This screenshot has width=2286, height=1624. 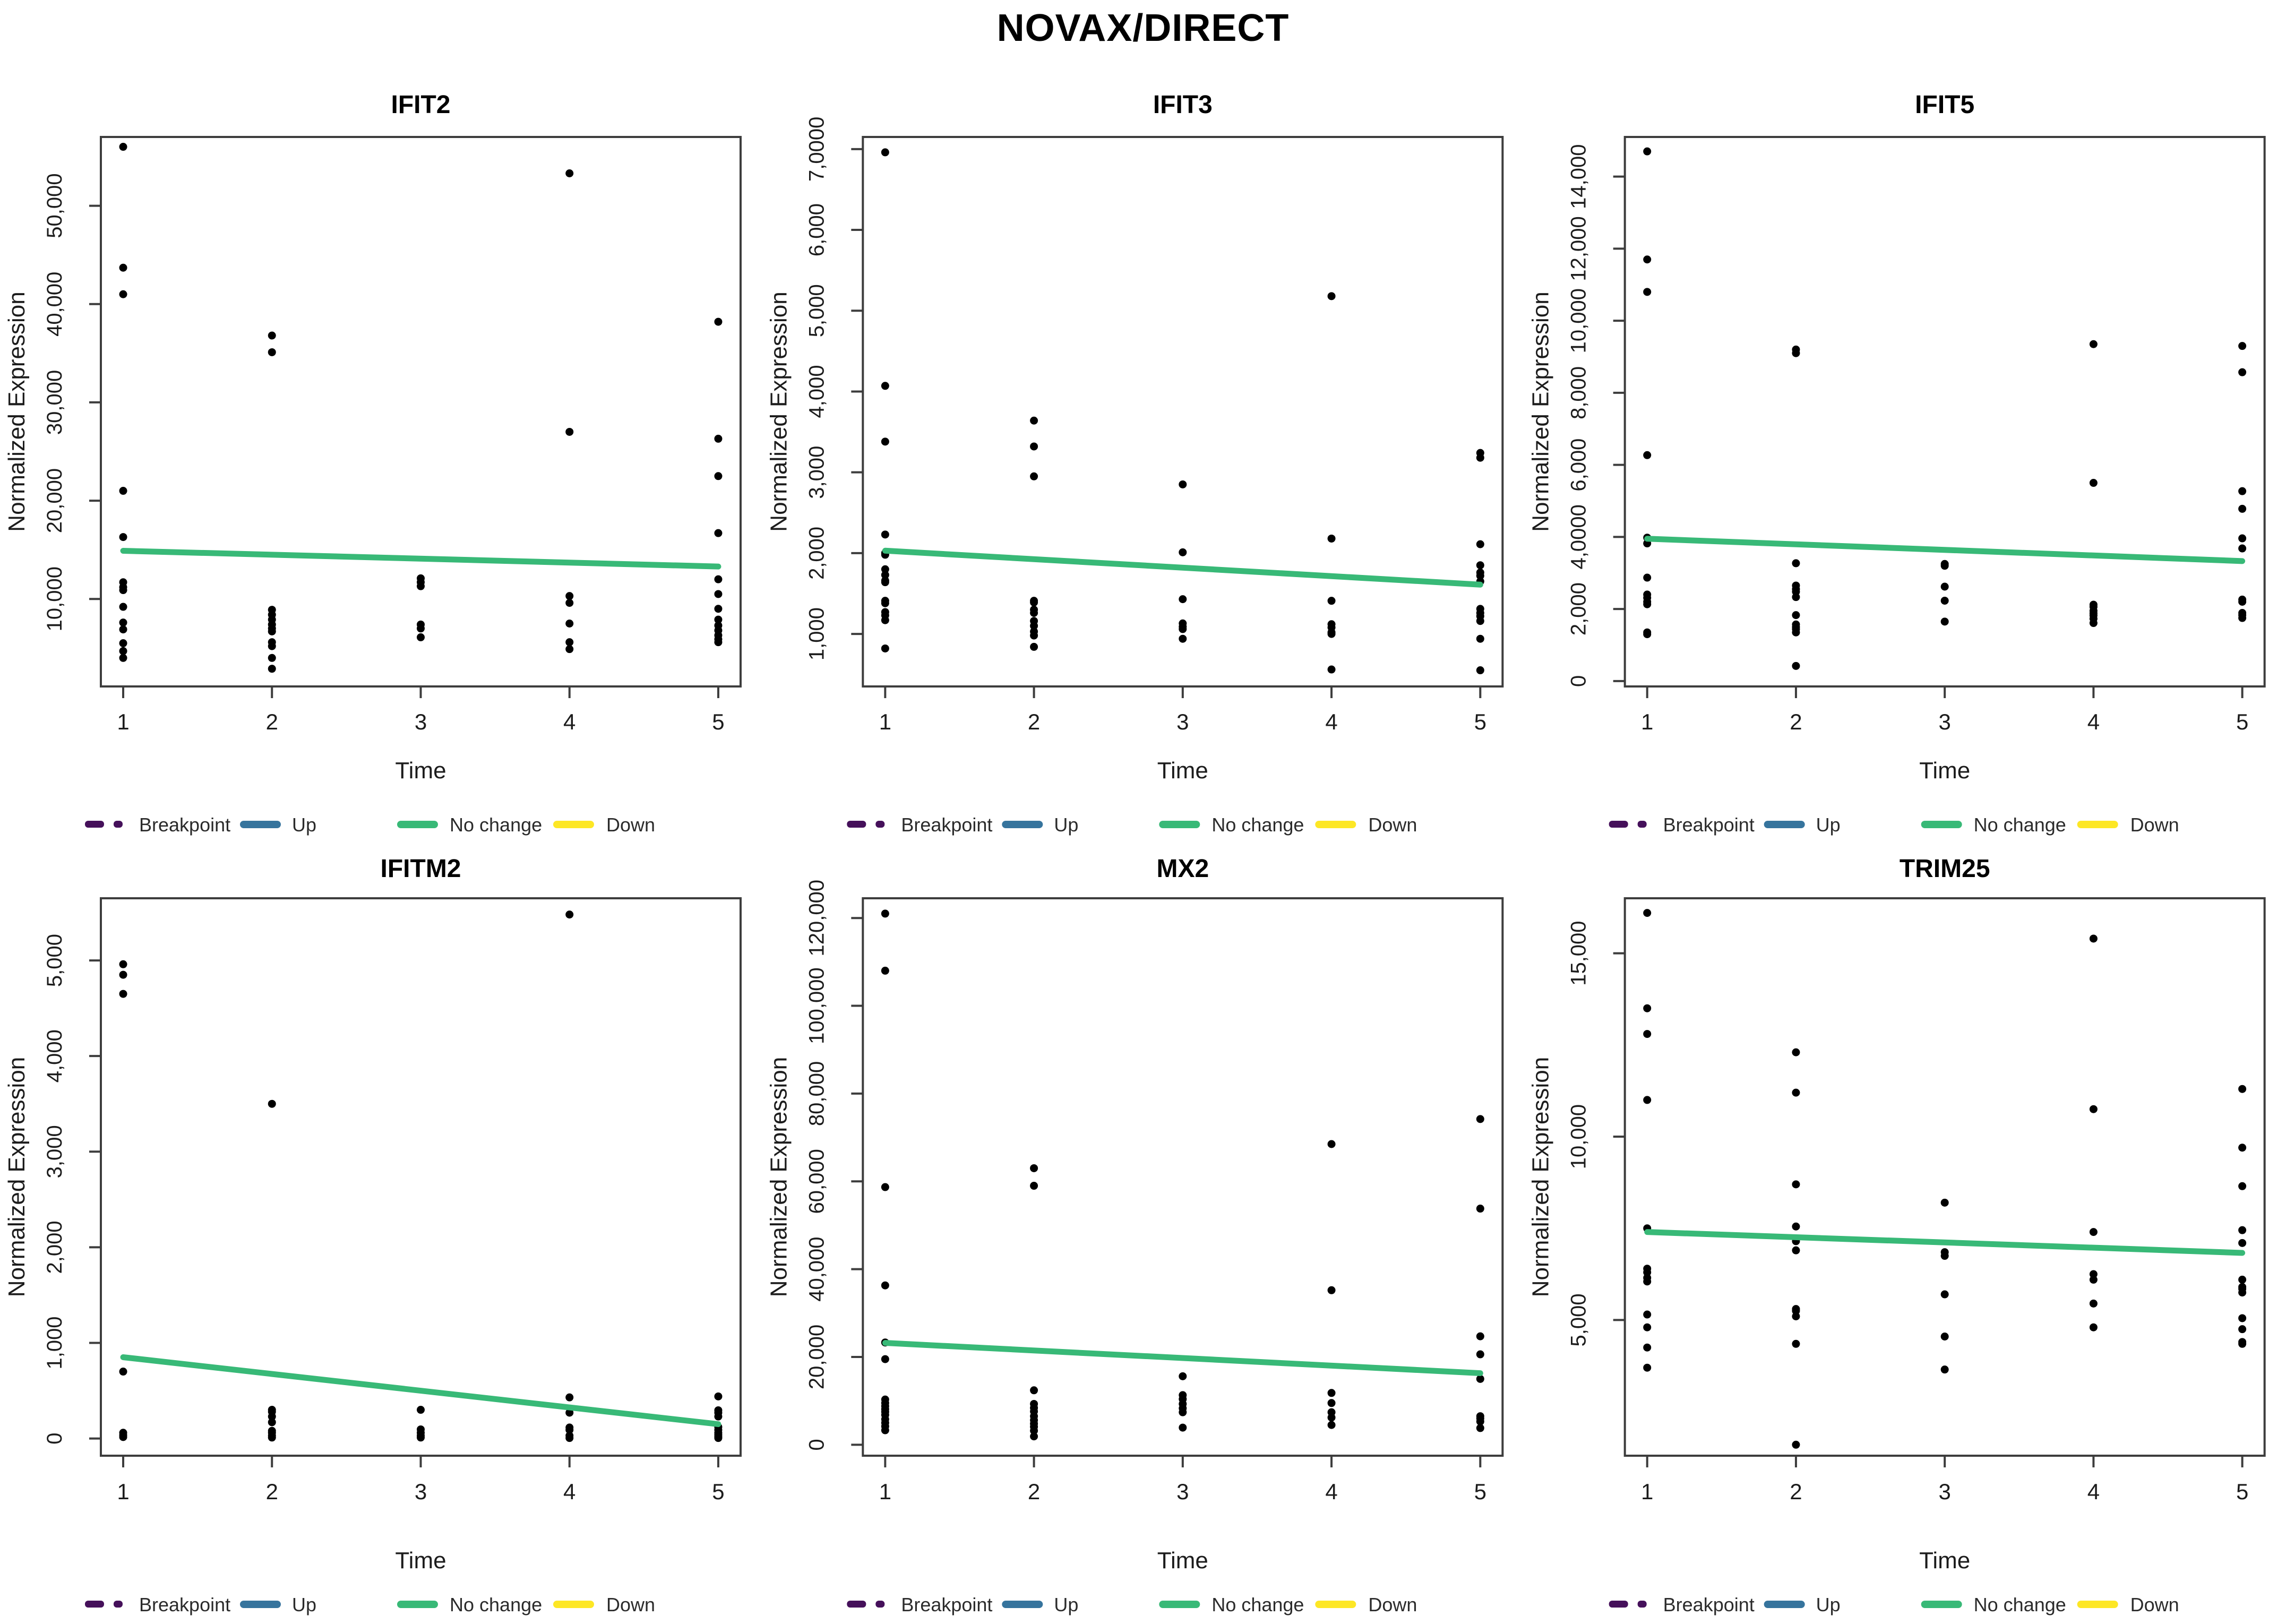 I want to click on subplot-title: IFITM2, so click(x=421, y=869).